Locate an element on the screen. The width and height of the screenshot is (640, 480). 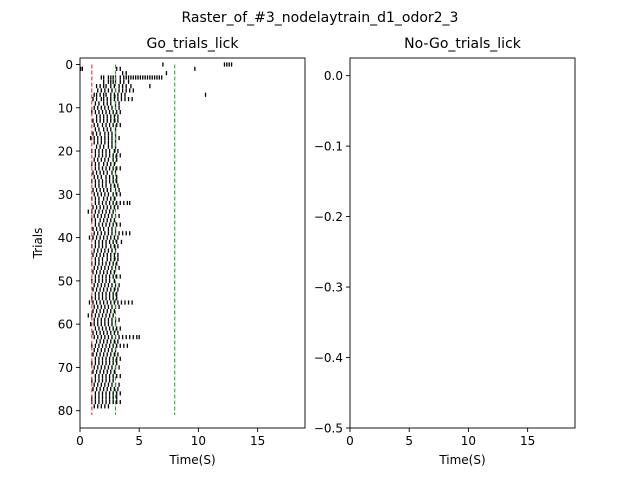
subplot-title: No-Go_trials_lick is located at coordinates (463, 44).